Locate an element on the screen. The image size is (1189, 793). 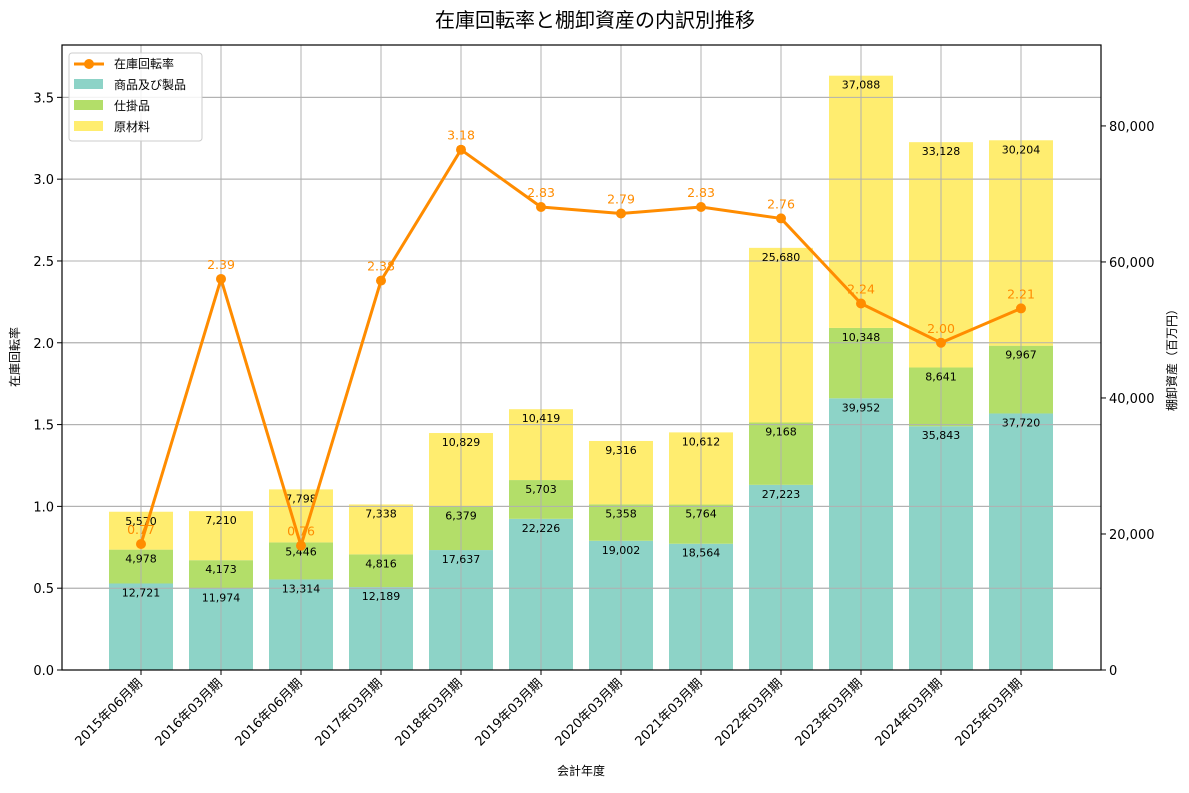
y-axis-right-label: 棚卸資産（百万円） is located at coordinates (1171, 357).